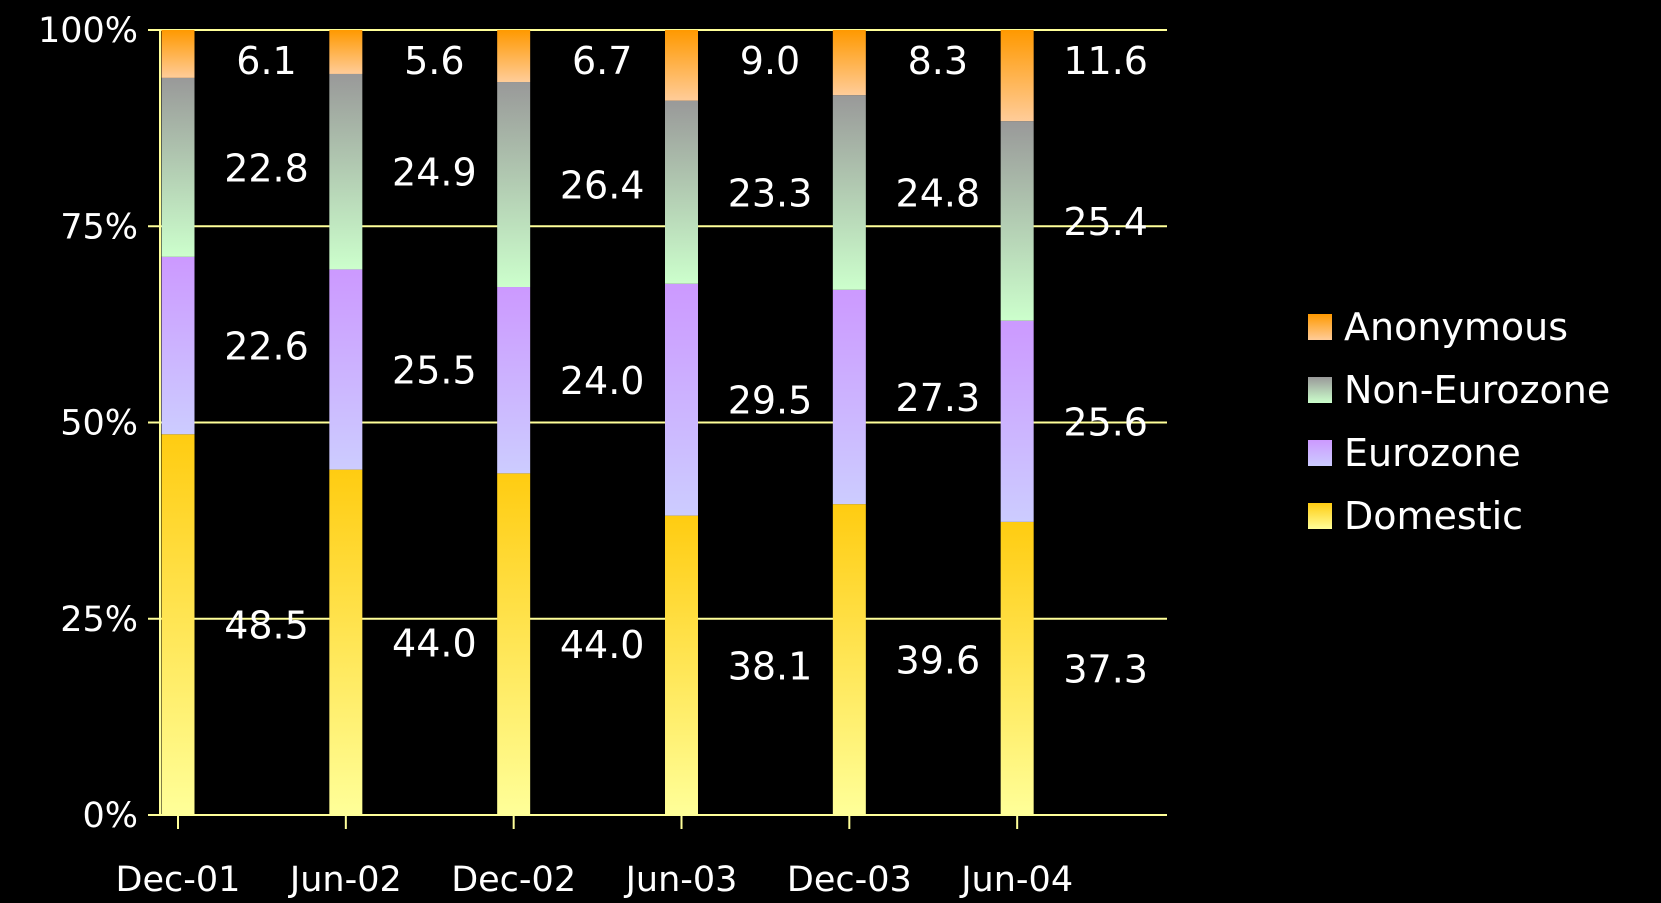 Image resolution: width=1661 pixels, height=903 pixels. I want to click on data-label-anonymous: 8.3, so click(938, 61).